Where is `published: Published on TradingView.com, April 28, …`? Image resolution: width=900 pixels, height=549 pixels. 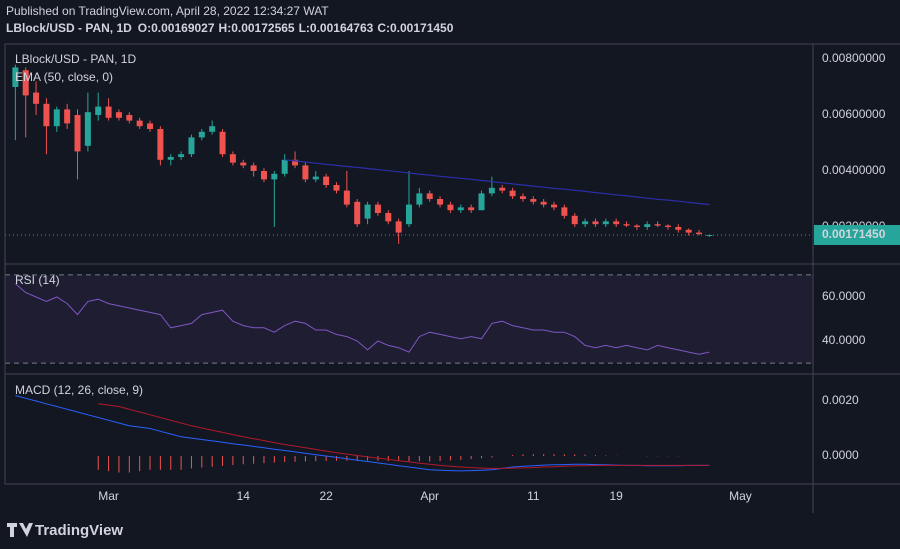
published: Published on TradingView.com, April 28, … is located at coordinates (167, 11).